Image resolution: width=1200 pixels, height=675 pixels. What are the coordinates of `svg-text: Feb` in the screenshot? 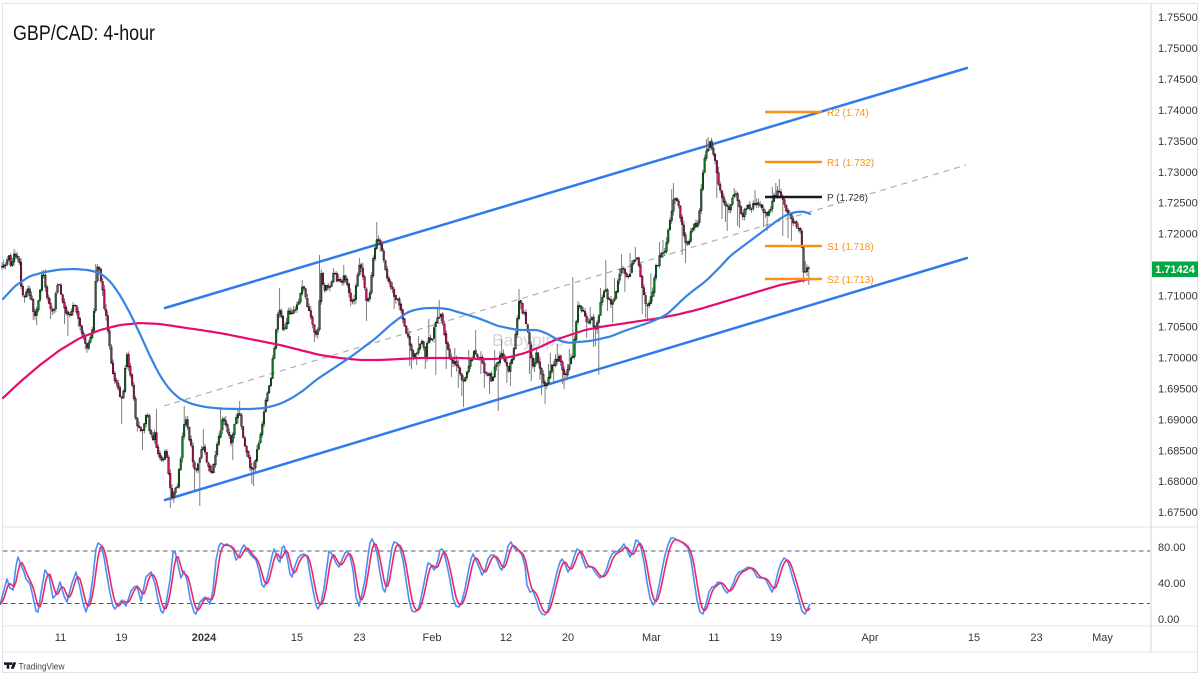 It's located at (432, 638).